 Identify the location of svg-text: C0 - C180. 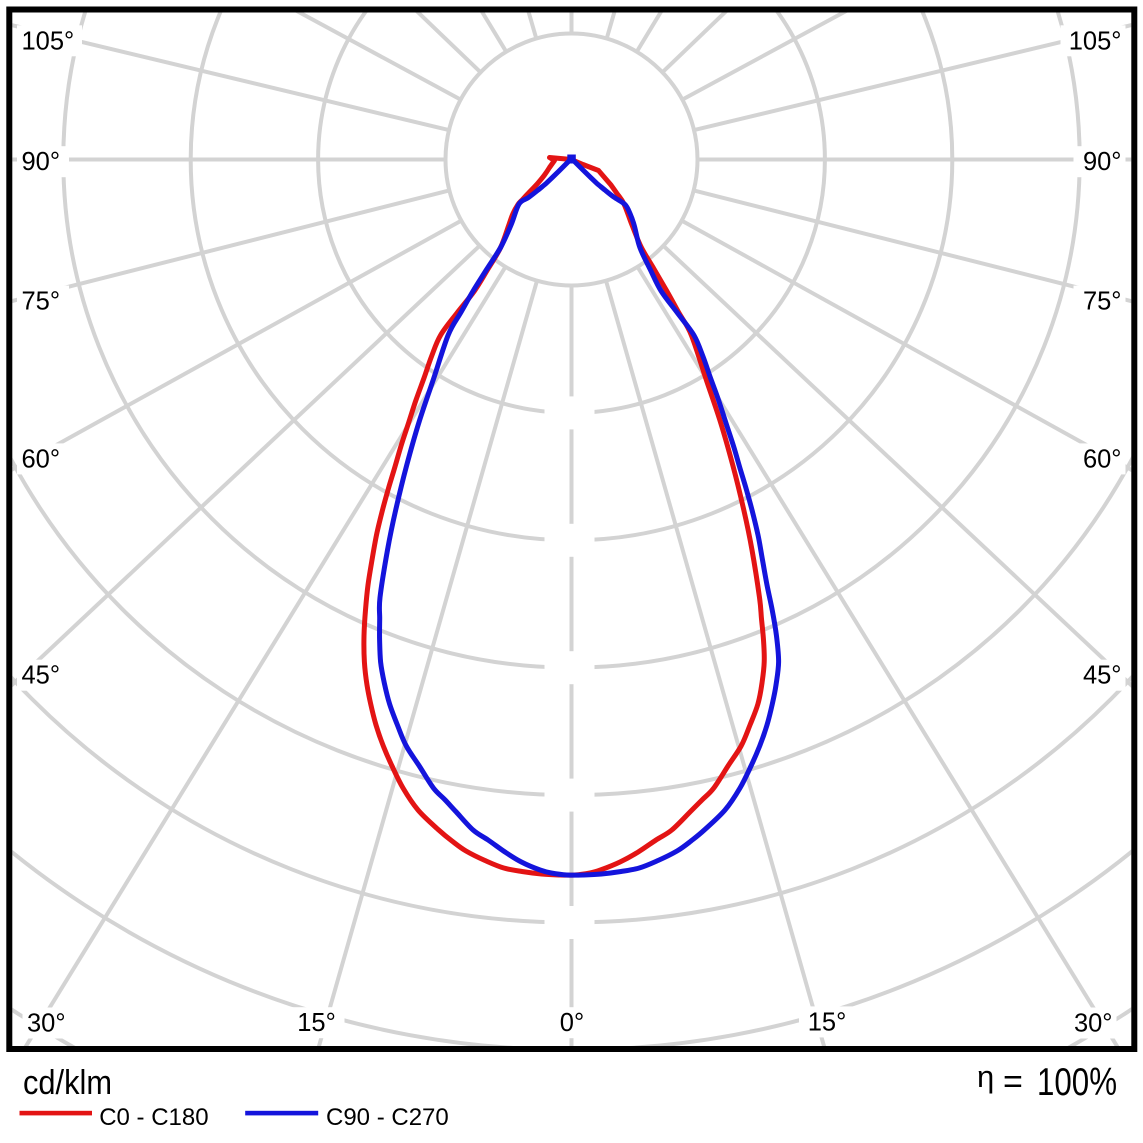
(153, 1117).